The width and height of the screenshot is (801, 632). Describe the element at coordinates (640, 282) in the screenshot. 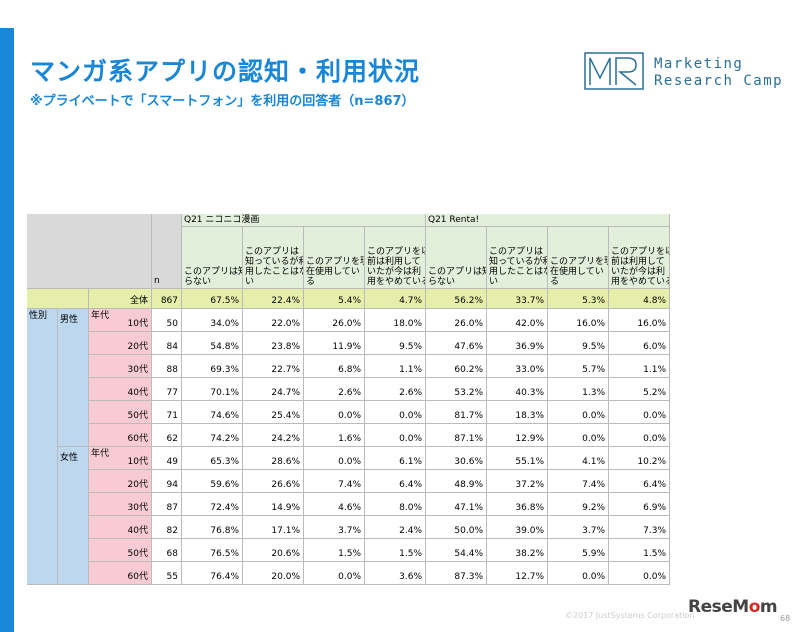

I see `column-header-line: 用をやめている` at that location.